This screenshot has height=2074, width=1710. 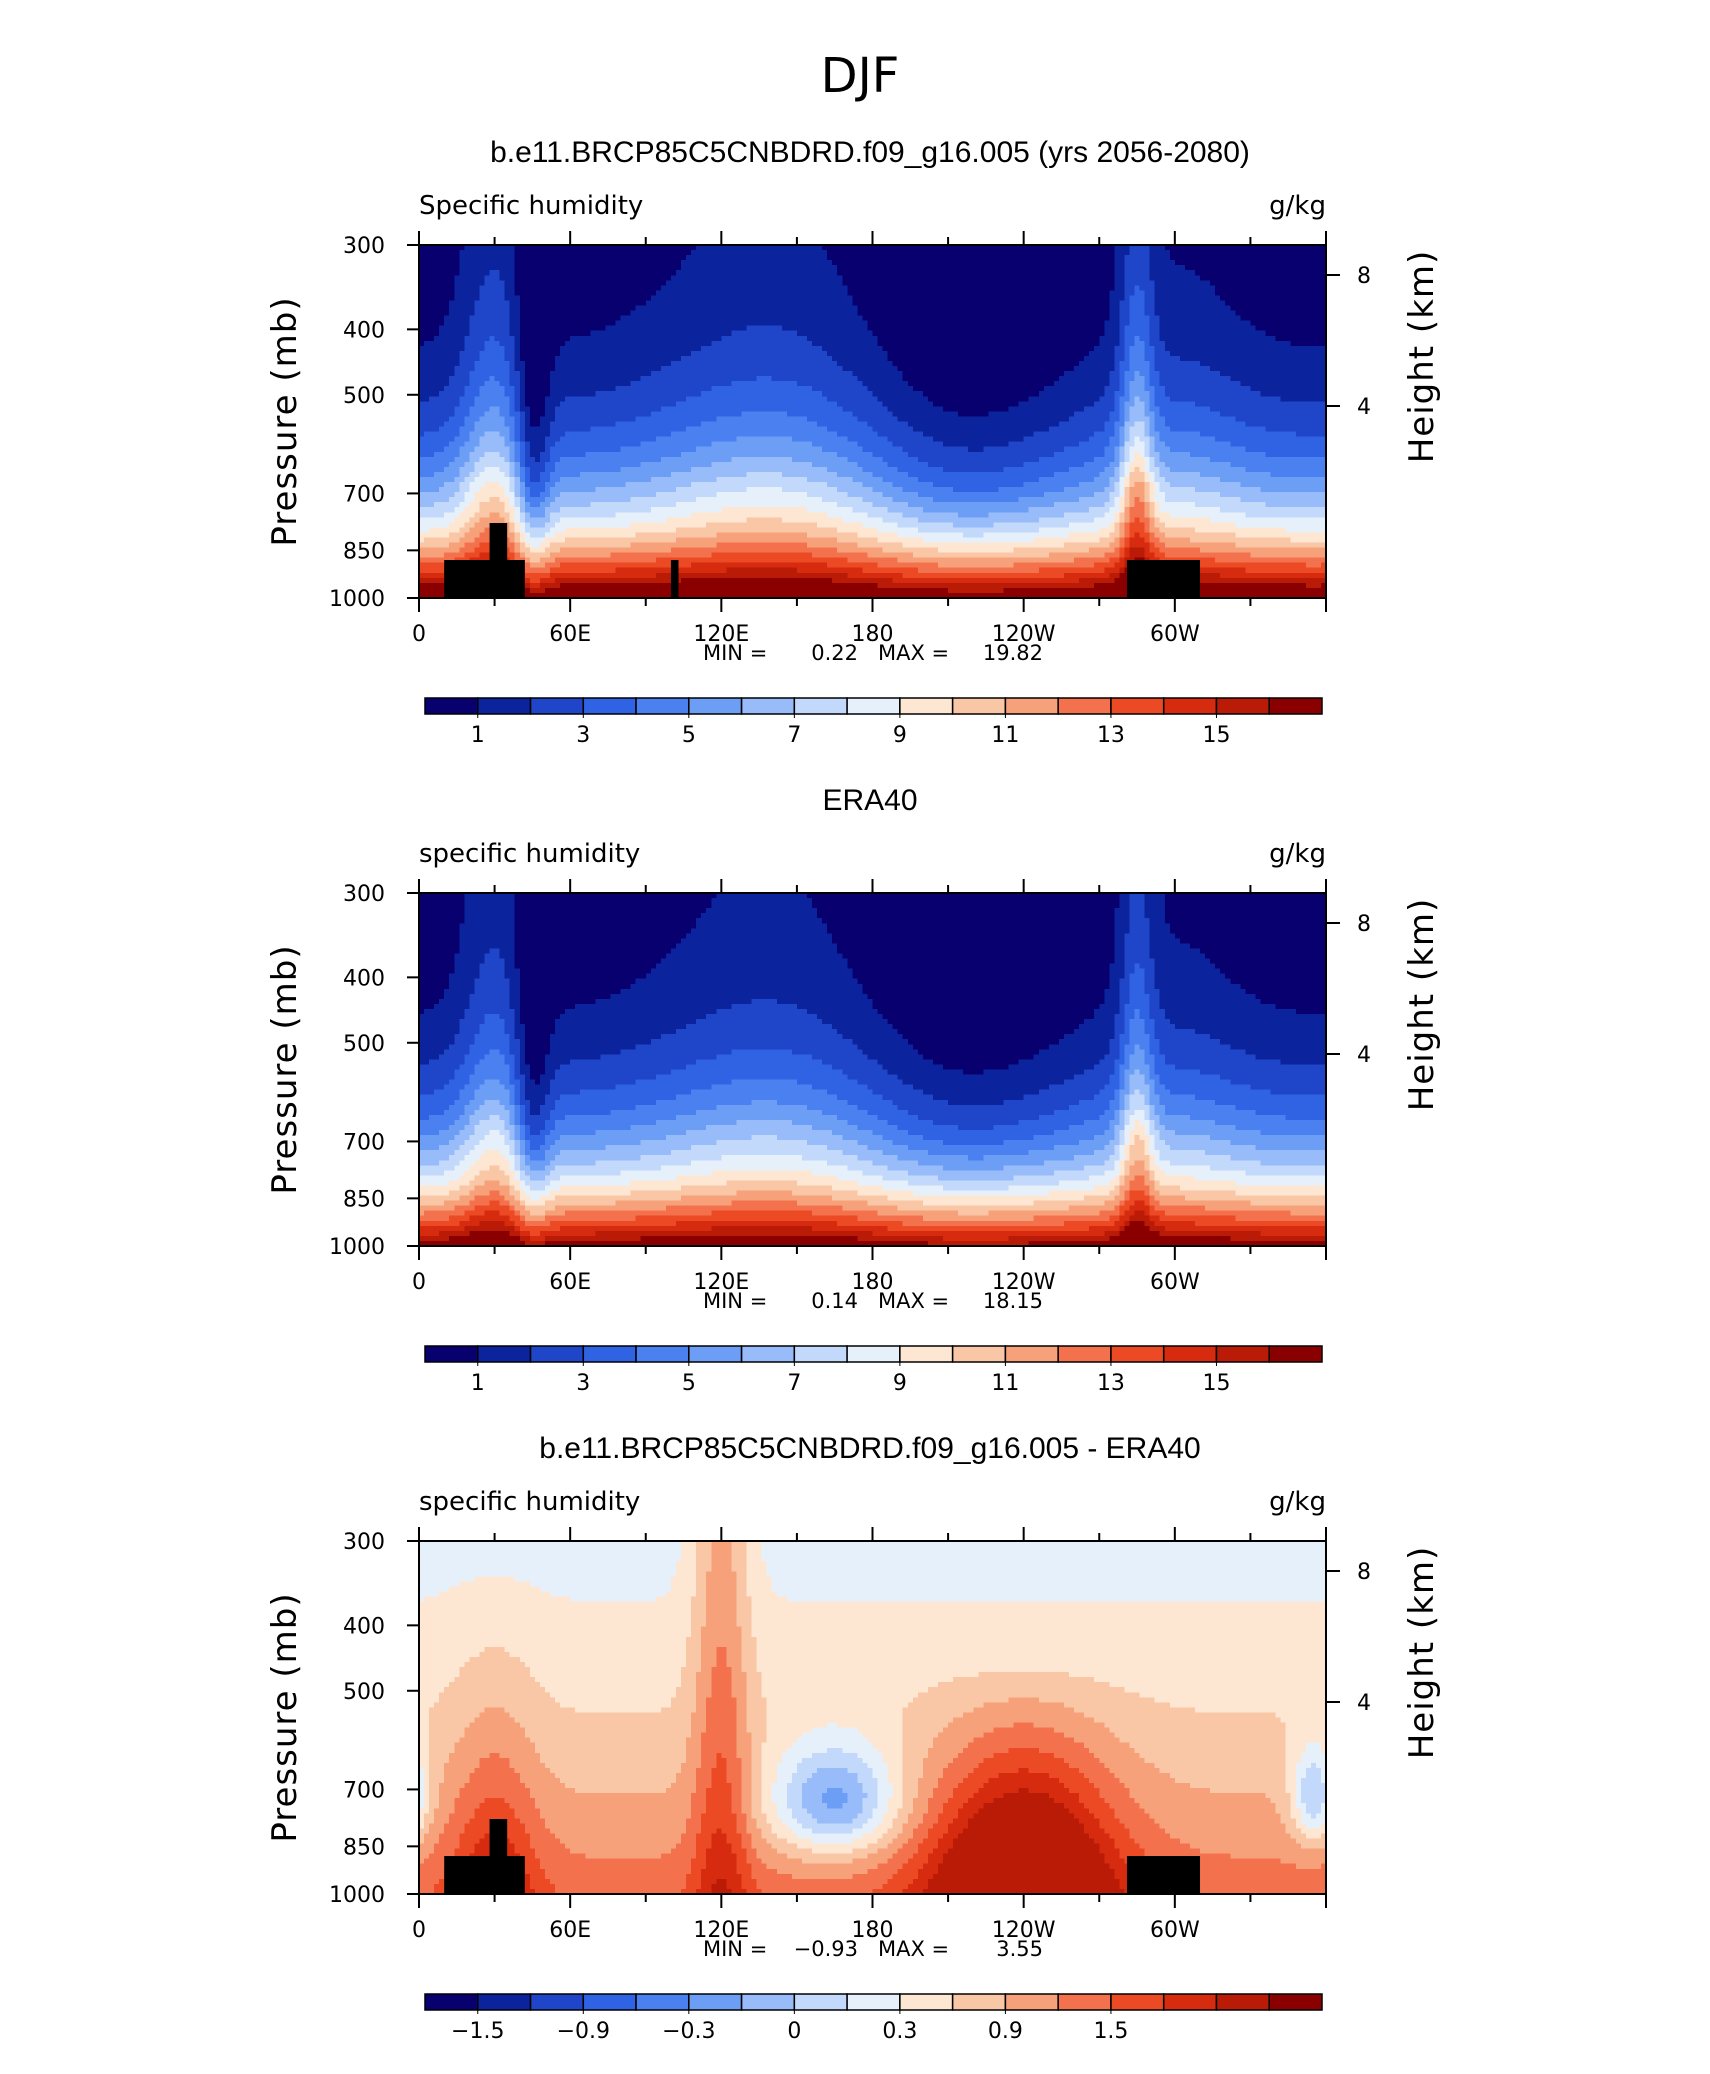 I want to click on x-tick-label: 120W, so click(x=1024, y=1930).